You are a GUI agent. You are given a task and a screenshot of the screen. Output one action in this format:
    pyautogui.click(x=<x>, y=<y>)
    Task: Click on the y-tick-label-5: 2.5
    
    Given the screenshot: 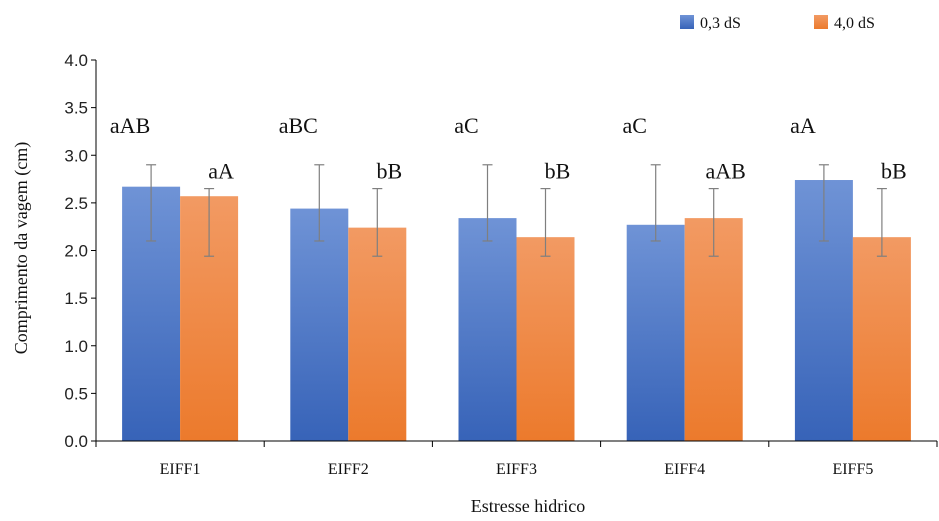 What is the action you would take?
    pyautogui.click(x=76, y=203)
    